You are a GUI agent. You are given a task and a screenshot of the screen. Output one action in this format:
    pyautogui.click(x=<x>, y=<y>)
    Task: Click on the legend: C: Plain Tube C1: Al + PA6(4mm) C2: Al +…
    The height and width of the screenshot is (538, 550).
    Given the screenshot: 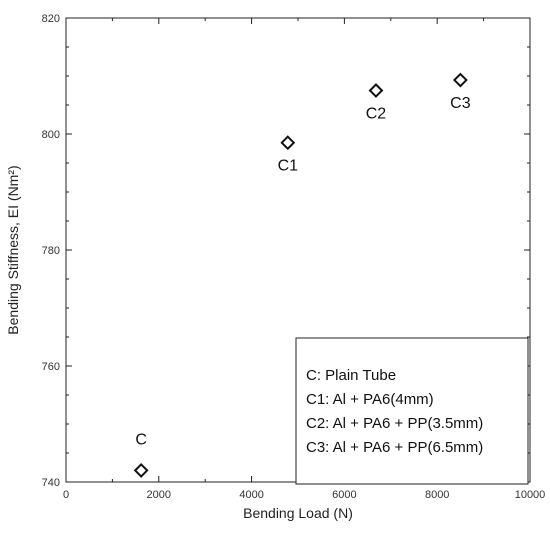 What is the action you would take?
    pyautogui.click(x=412, y=411)
    